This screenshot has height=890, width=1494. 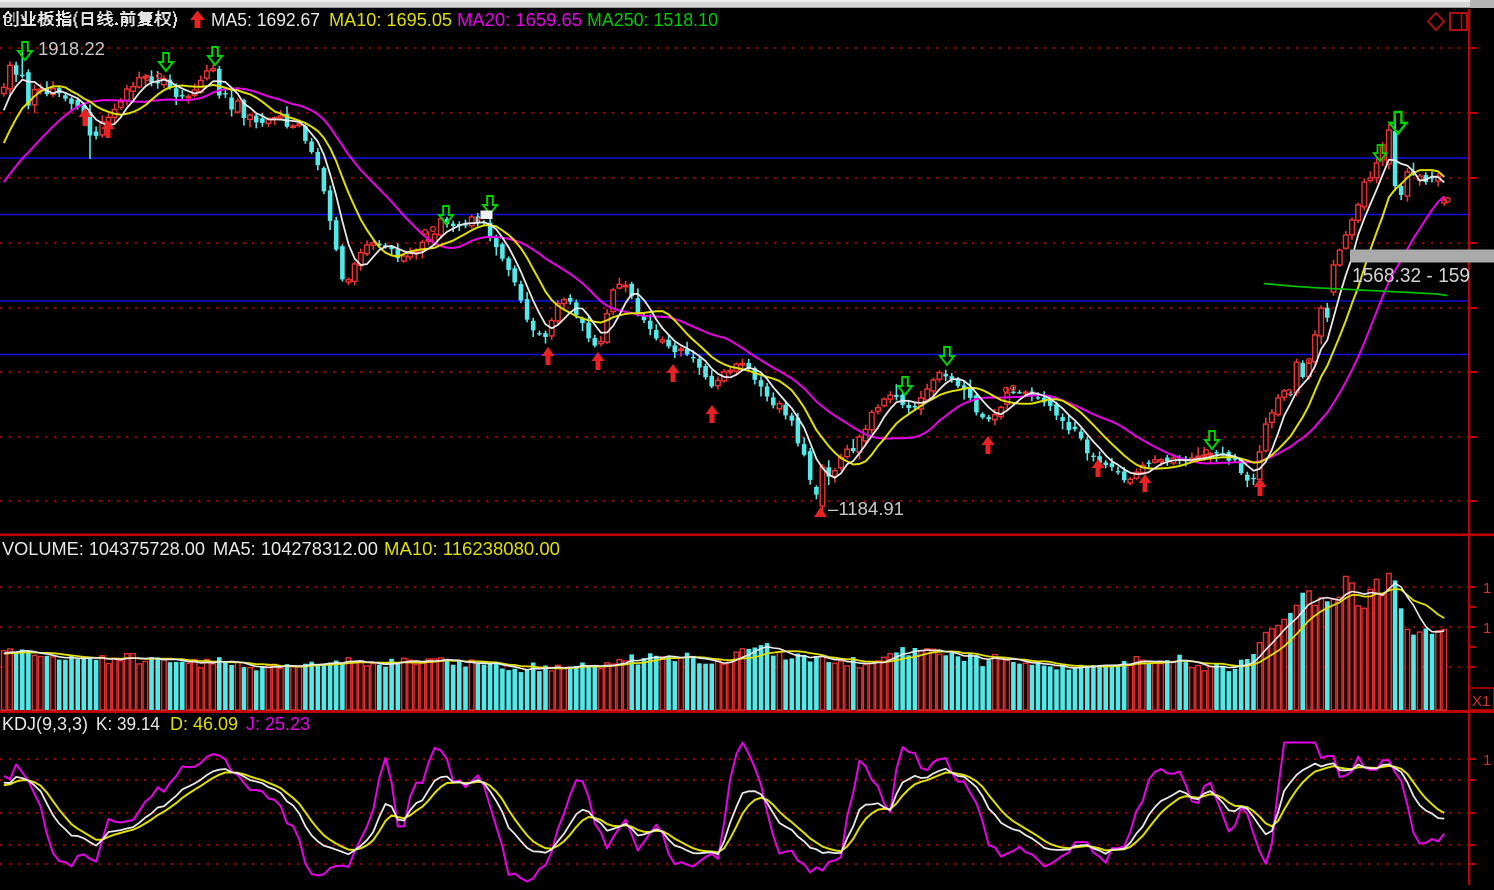 What do you see at coordinates (278, 724) in the screenshot?
I see `svg-text: J: 25.23` at bounding box center [278, 724].